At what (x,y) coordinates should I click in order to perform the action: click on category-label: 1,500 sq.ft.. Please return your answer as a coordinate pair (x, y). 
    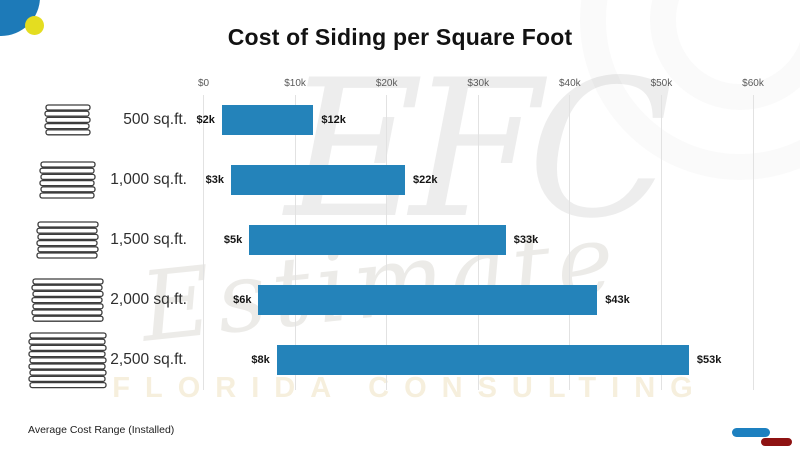
    Looking at the image, I should click on (148, 239).